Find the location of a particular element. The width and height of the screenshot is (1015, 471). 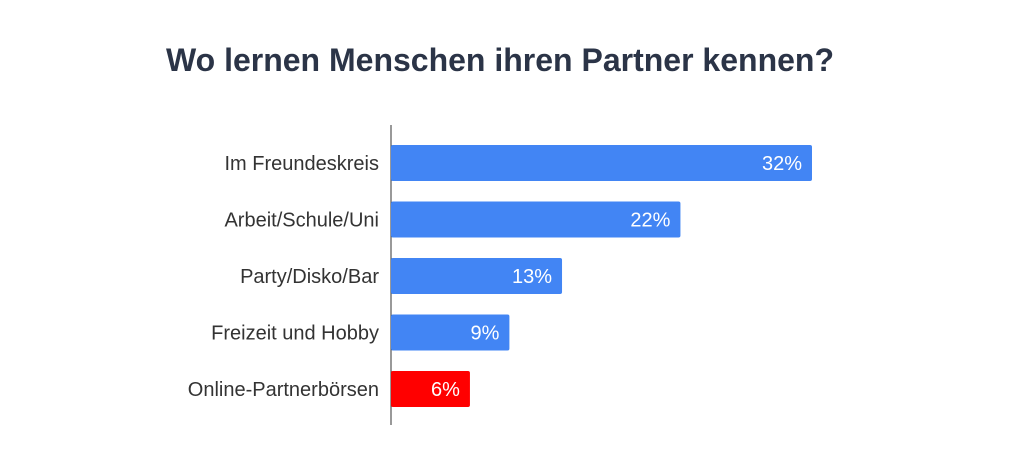

chart-title: Wo lernen Menschen ihren Partner kennen? is located at coordinates (500, 60).